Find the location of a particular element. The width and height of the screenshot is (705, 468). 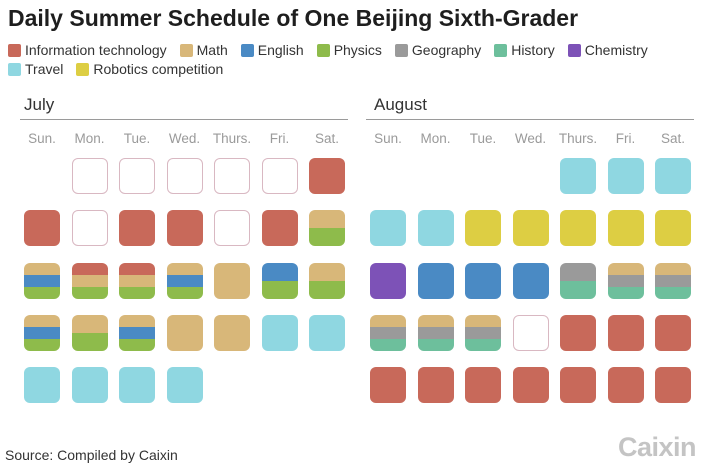

legend-item-h: History is located at coordinates (524, 50).